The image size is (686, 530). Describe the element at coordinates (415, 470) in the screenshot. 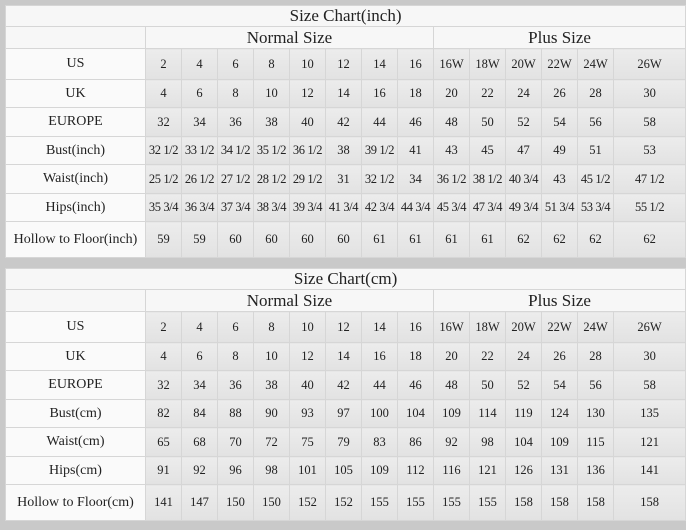

I see `size-cell: 112` at that location.